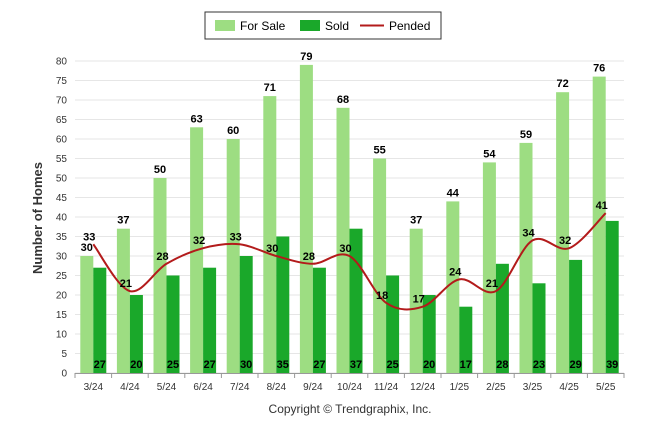 This screenshot has height=434, width=646. What do you see at coordinates (306, 57) in the screenshot?
I see `data-label-for-sale: 79` at bounding box center [306, 57].